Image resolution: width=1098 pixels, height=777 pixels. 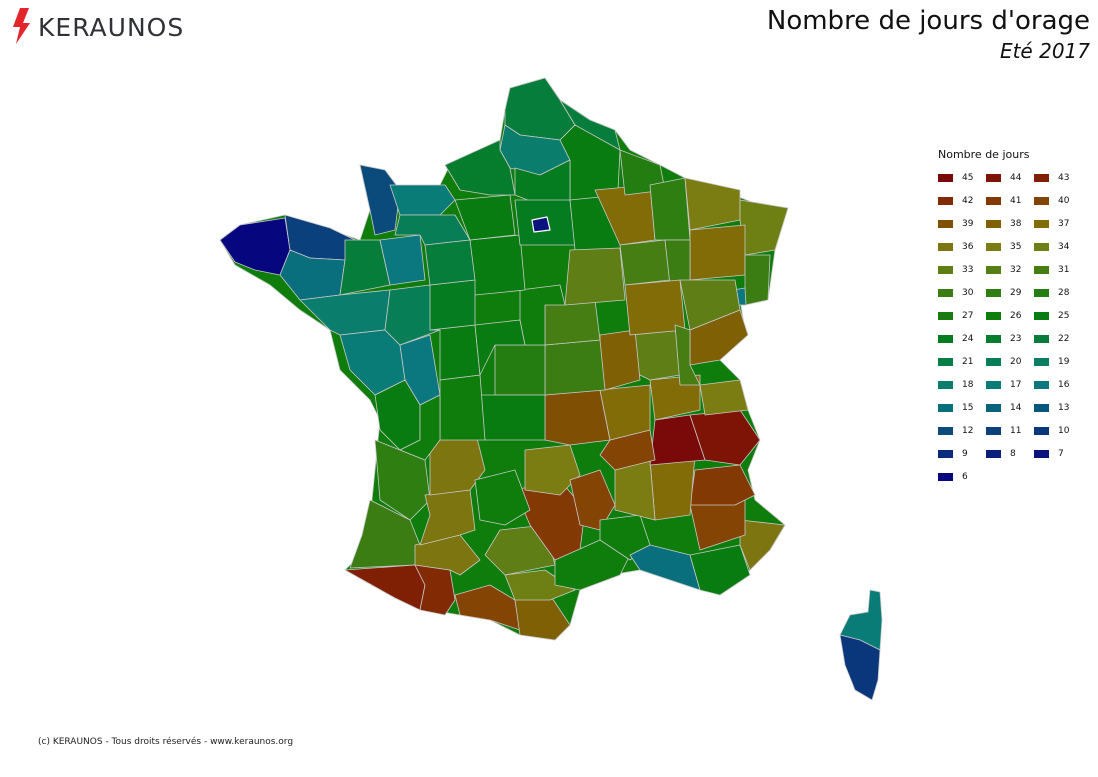 I want to click on legend-item: 6, so click(x=962, y=477).